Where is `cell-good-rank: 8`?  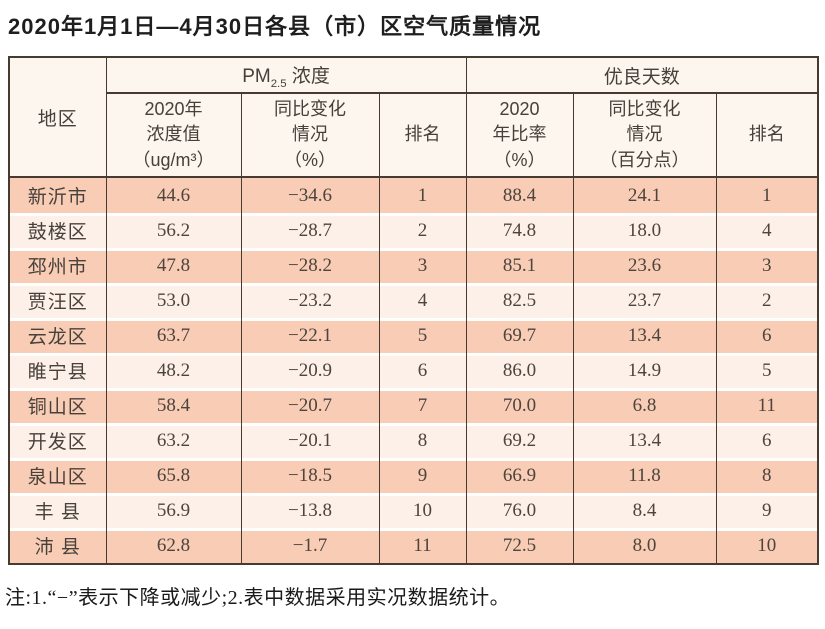
cell-good-rank: 8 is located at coordinates (767, 475).